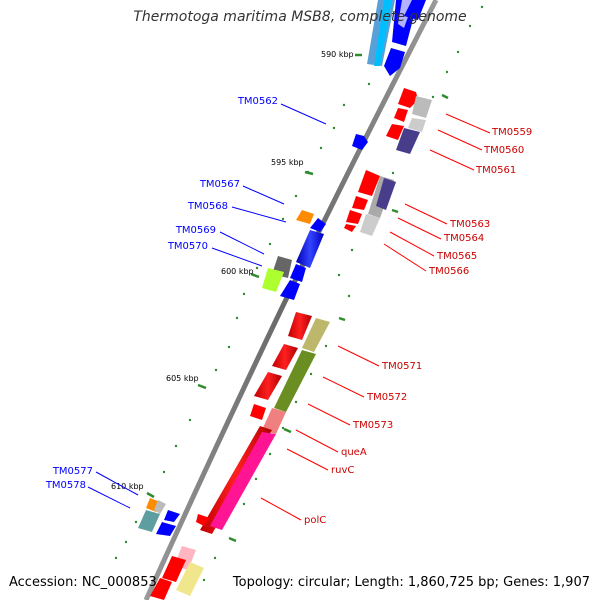  I want to click on label-tm0567: TM0567, so click(219, 184).